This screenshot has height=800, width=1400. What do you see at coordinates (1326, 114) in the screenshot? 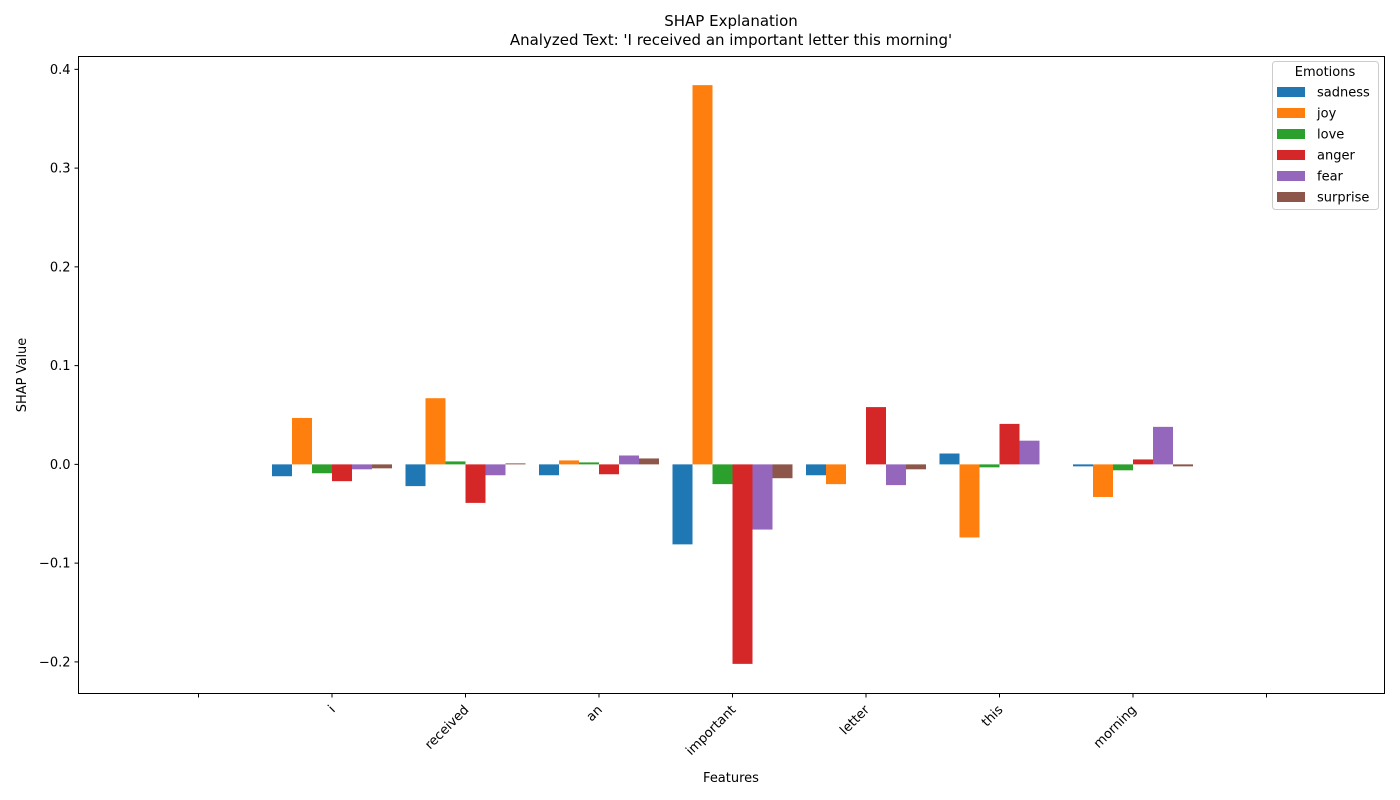
I see `legend-label-joy: joy` at bounding box center [1326, 114].